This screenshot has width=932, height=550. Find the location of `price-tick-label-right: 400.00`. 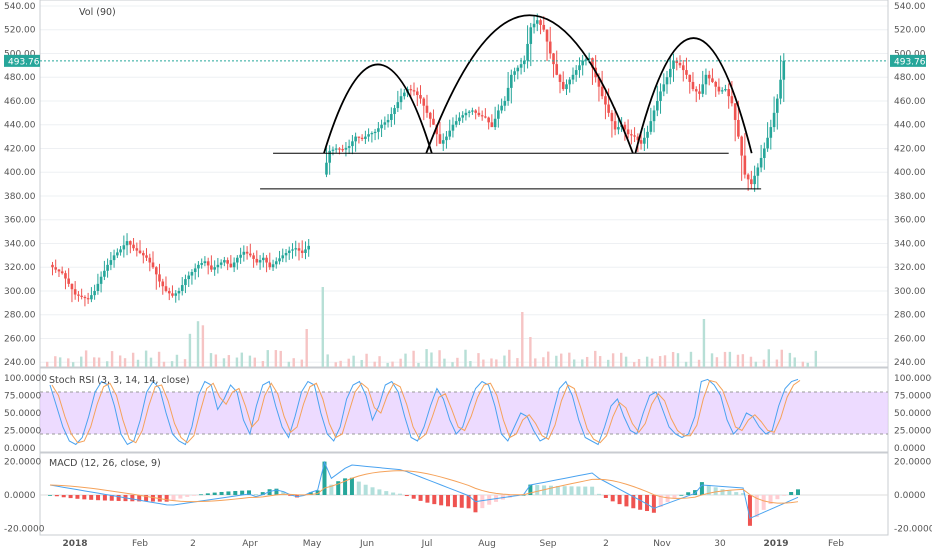

price-tick-label-right: 400.00 is located at coordinates (910, 173).